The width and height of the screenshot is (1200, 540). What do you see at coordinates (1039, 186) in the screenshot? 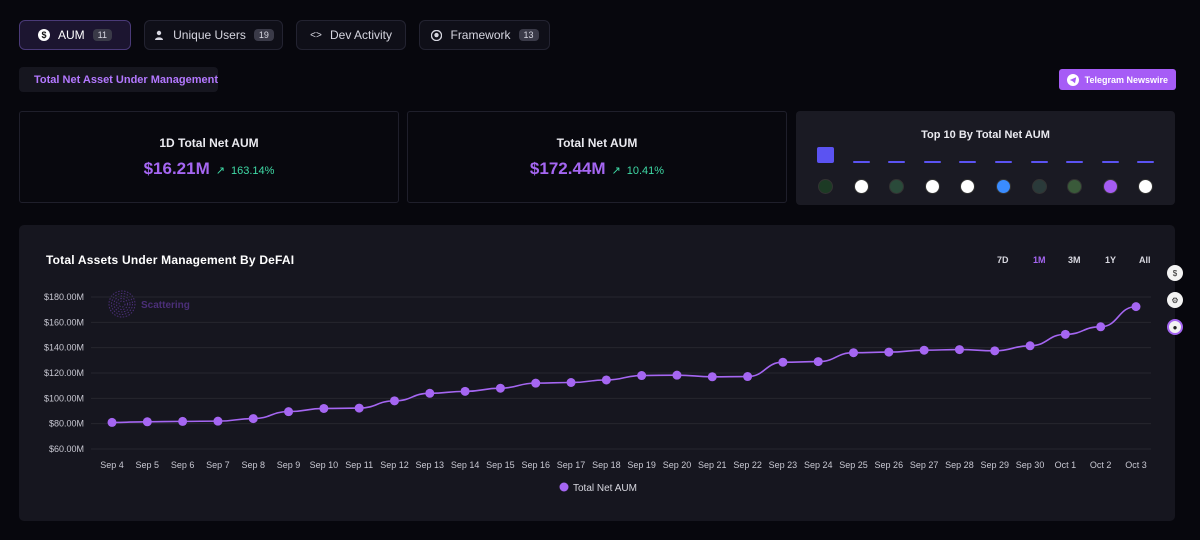
I see `wave-icon` at bounding box center [1039, 186].